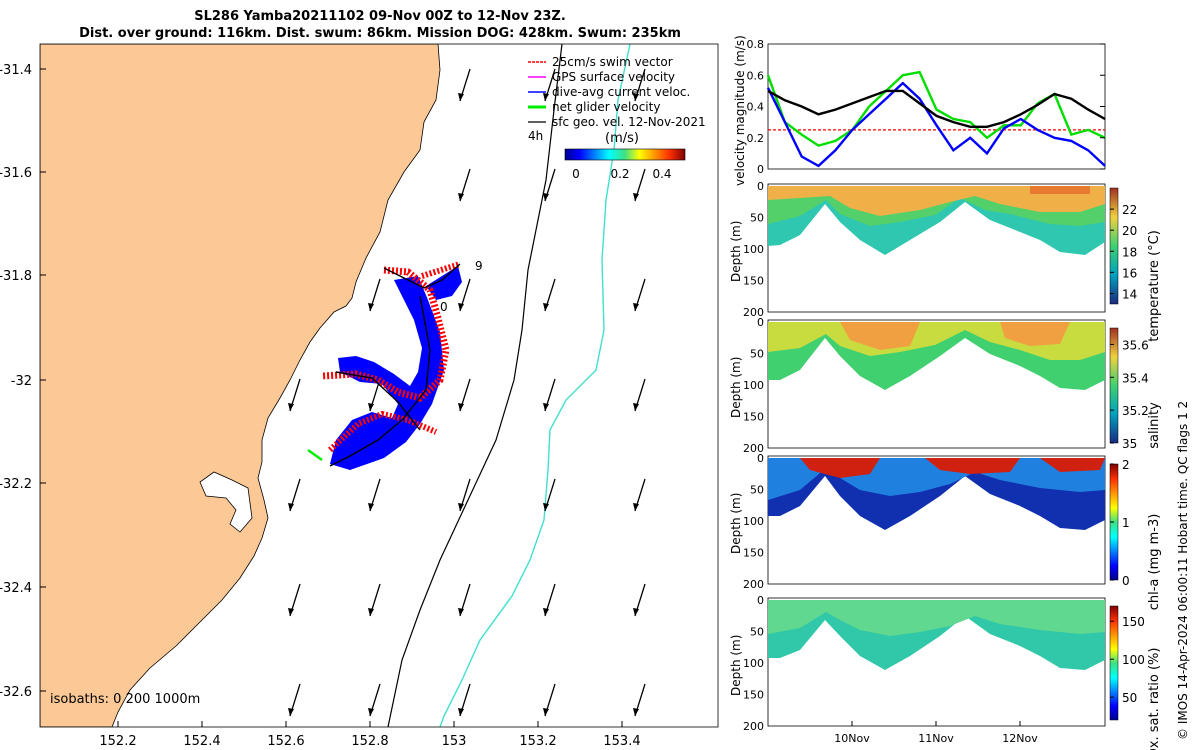  What do you see at coordinates (1129, 231) in the screenshot?
I see `colorbar-tick-label: 20` at bounding box center [1129, 231].